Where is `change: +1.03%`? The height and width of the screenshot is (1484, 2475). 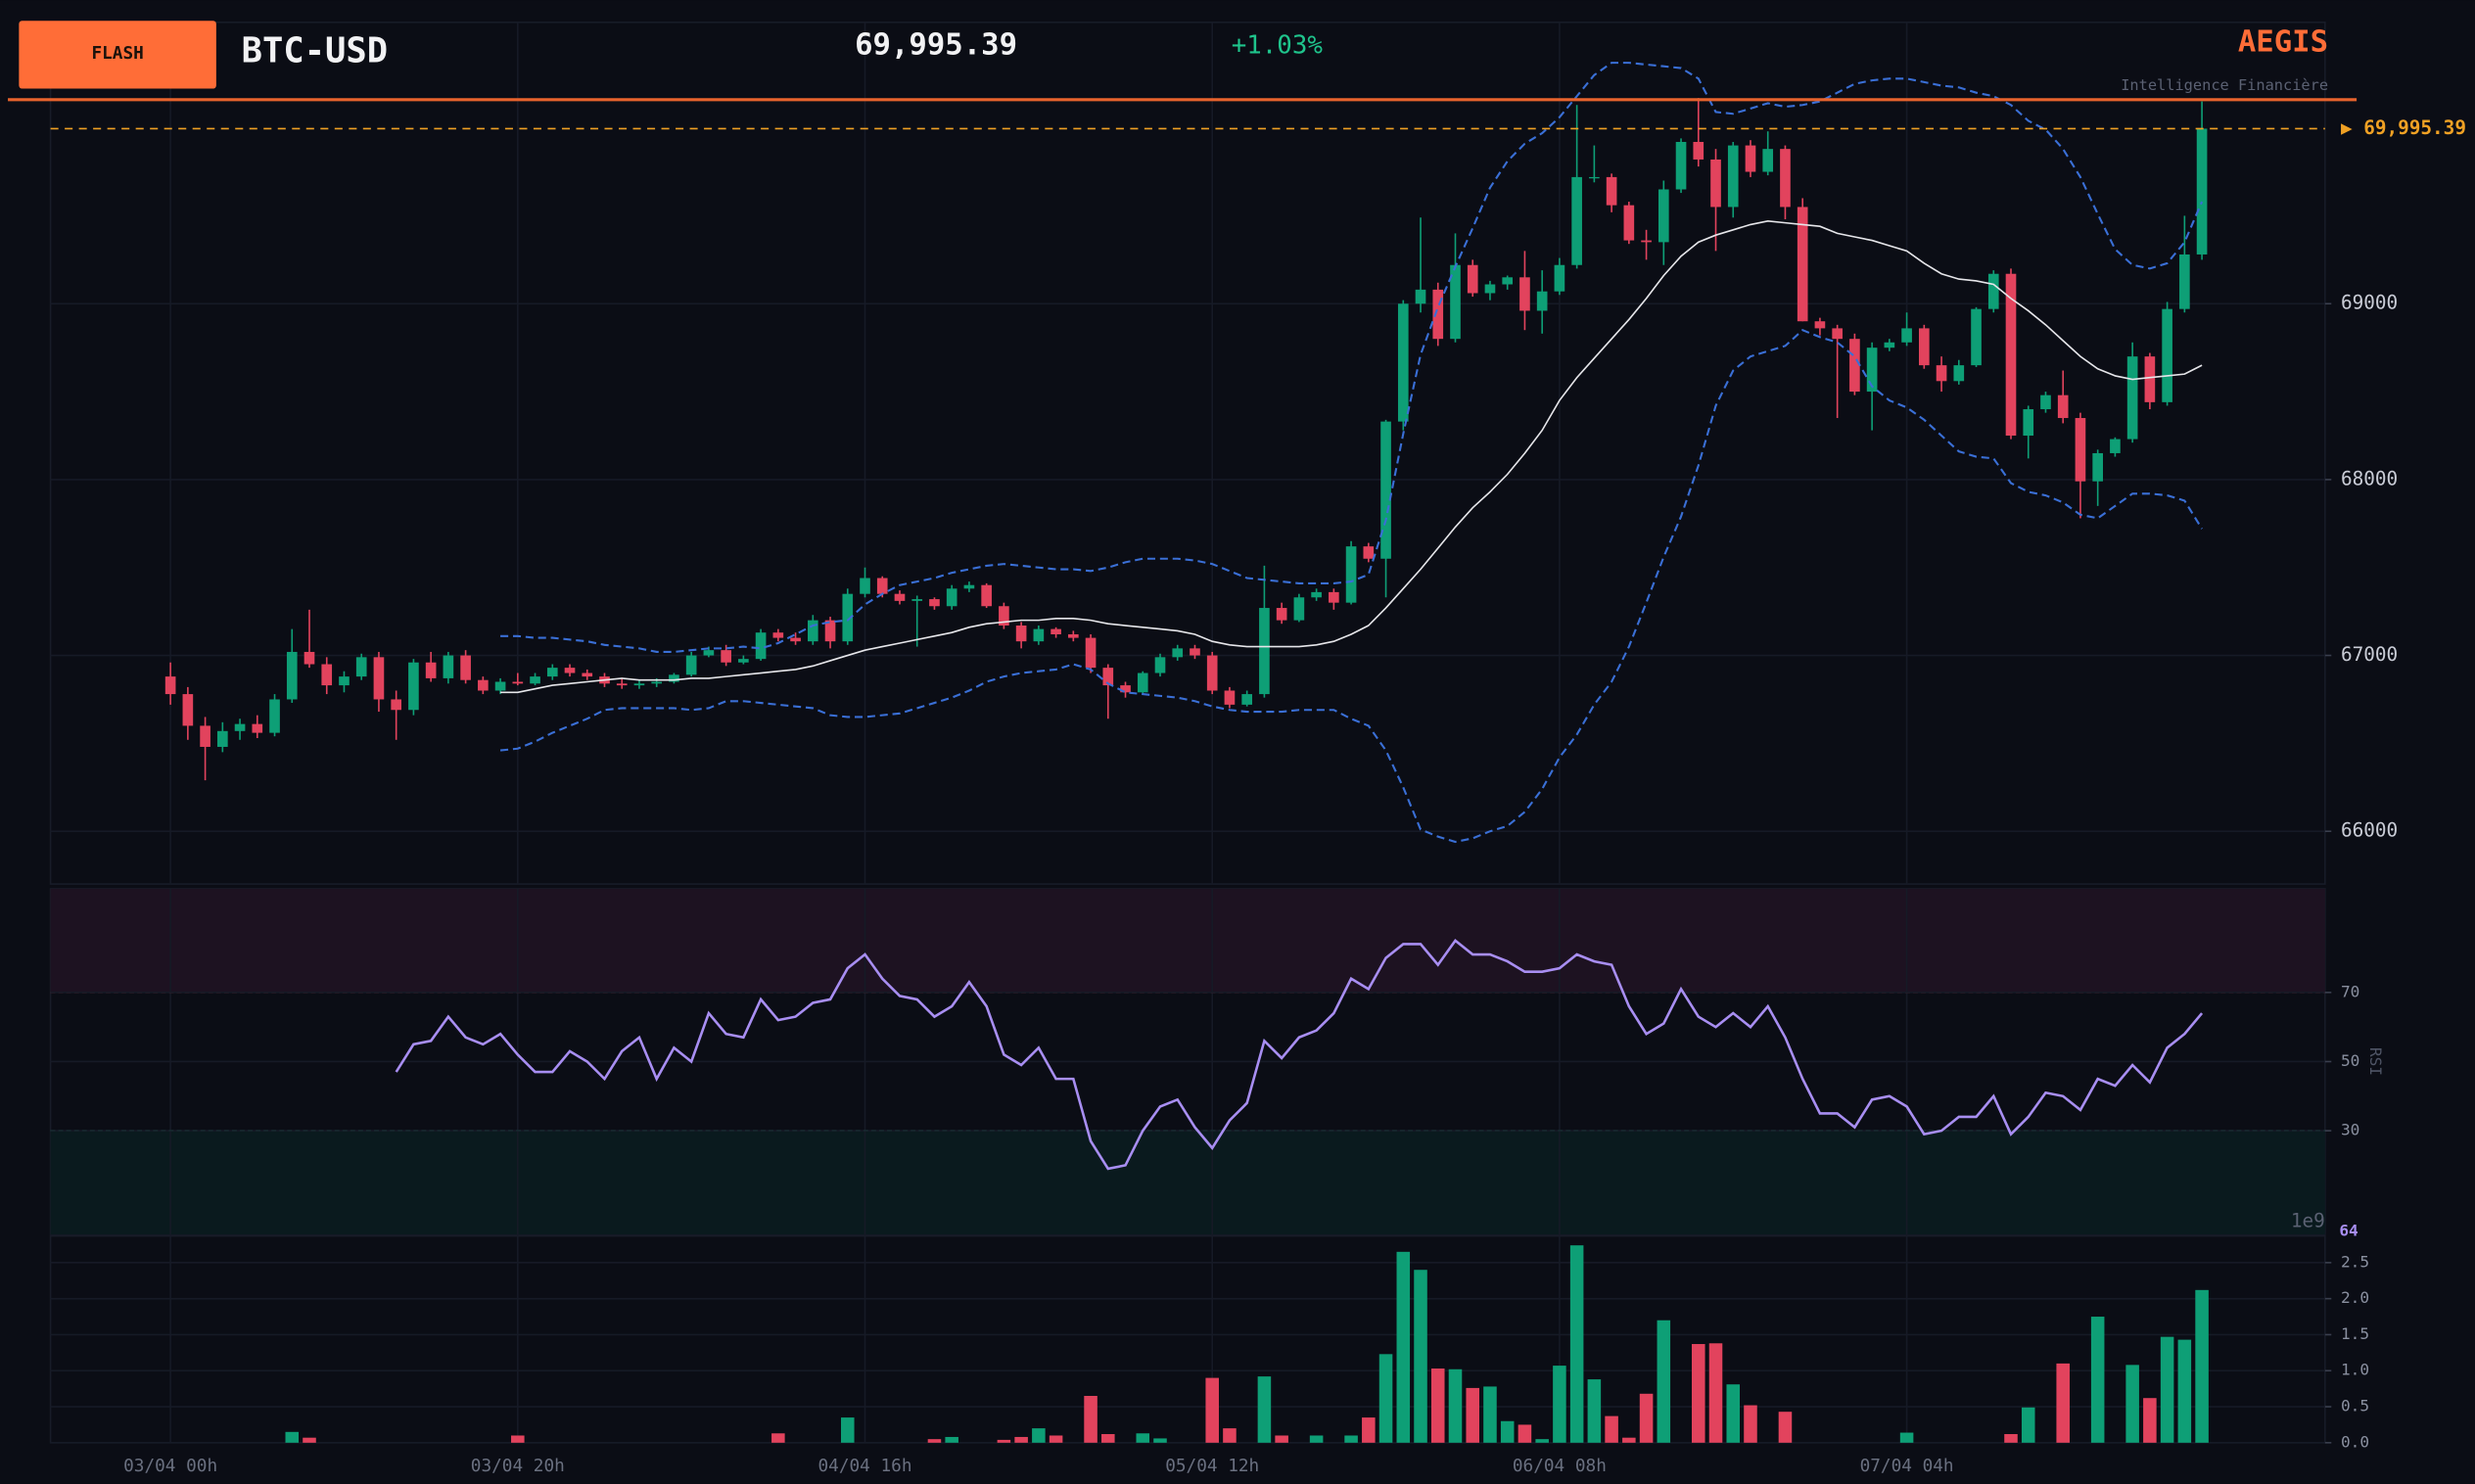 change: +1.03% is located at coordinates (1278, 46).